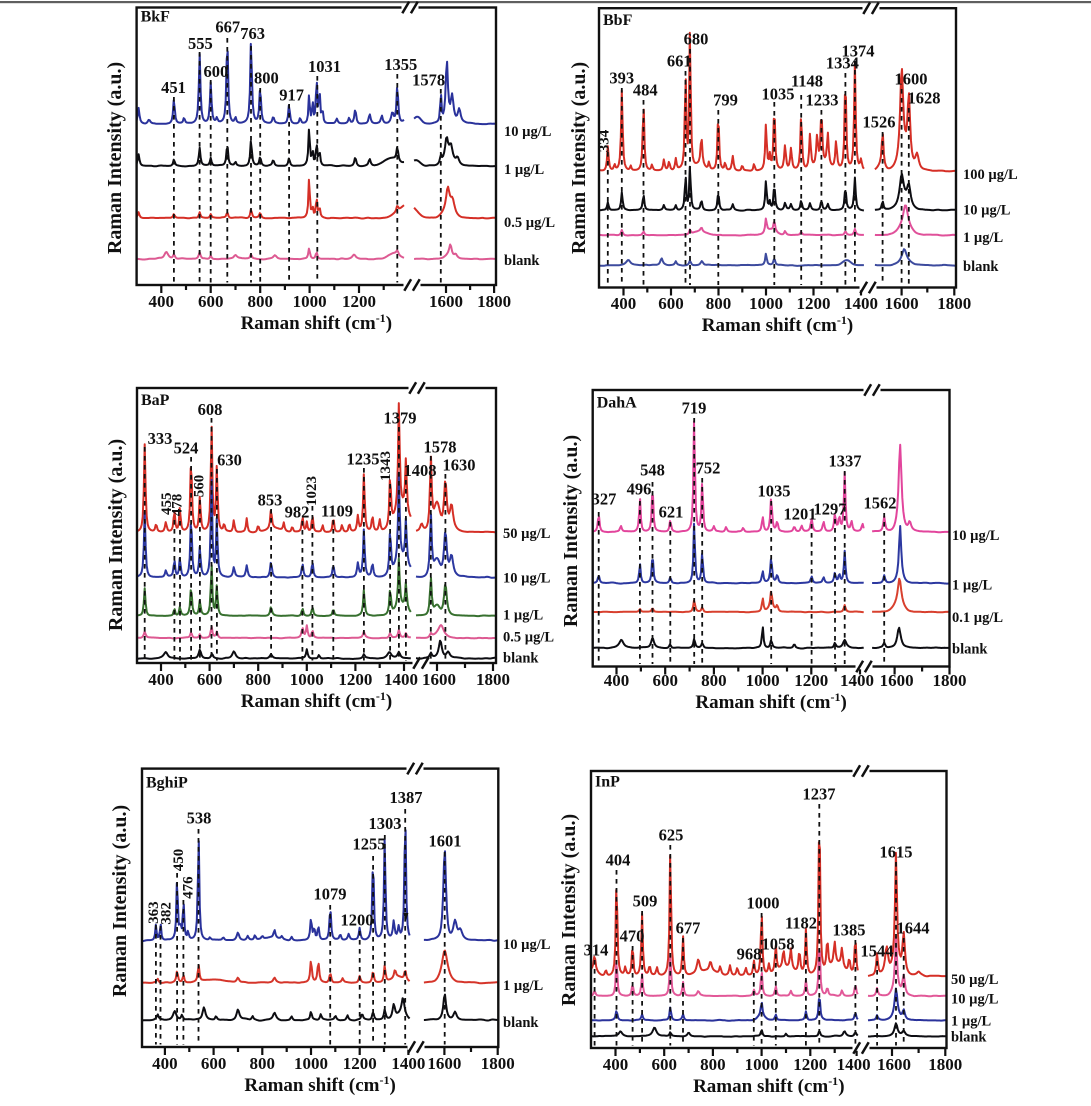  Describe the element at coordinates (879, 122) in the screenshot. I see `svg-text: 1526` at that location.